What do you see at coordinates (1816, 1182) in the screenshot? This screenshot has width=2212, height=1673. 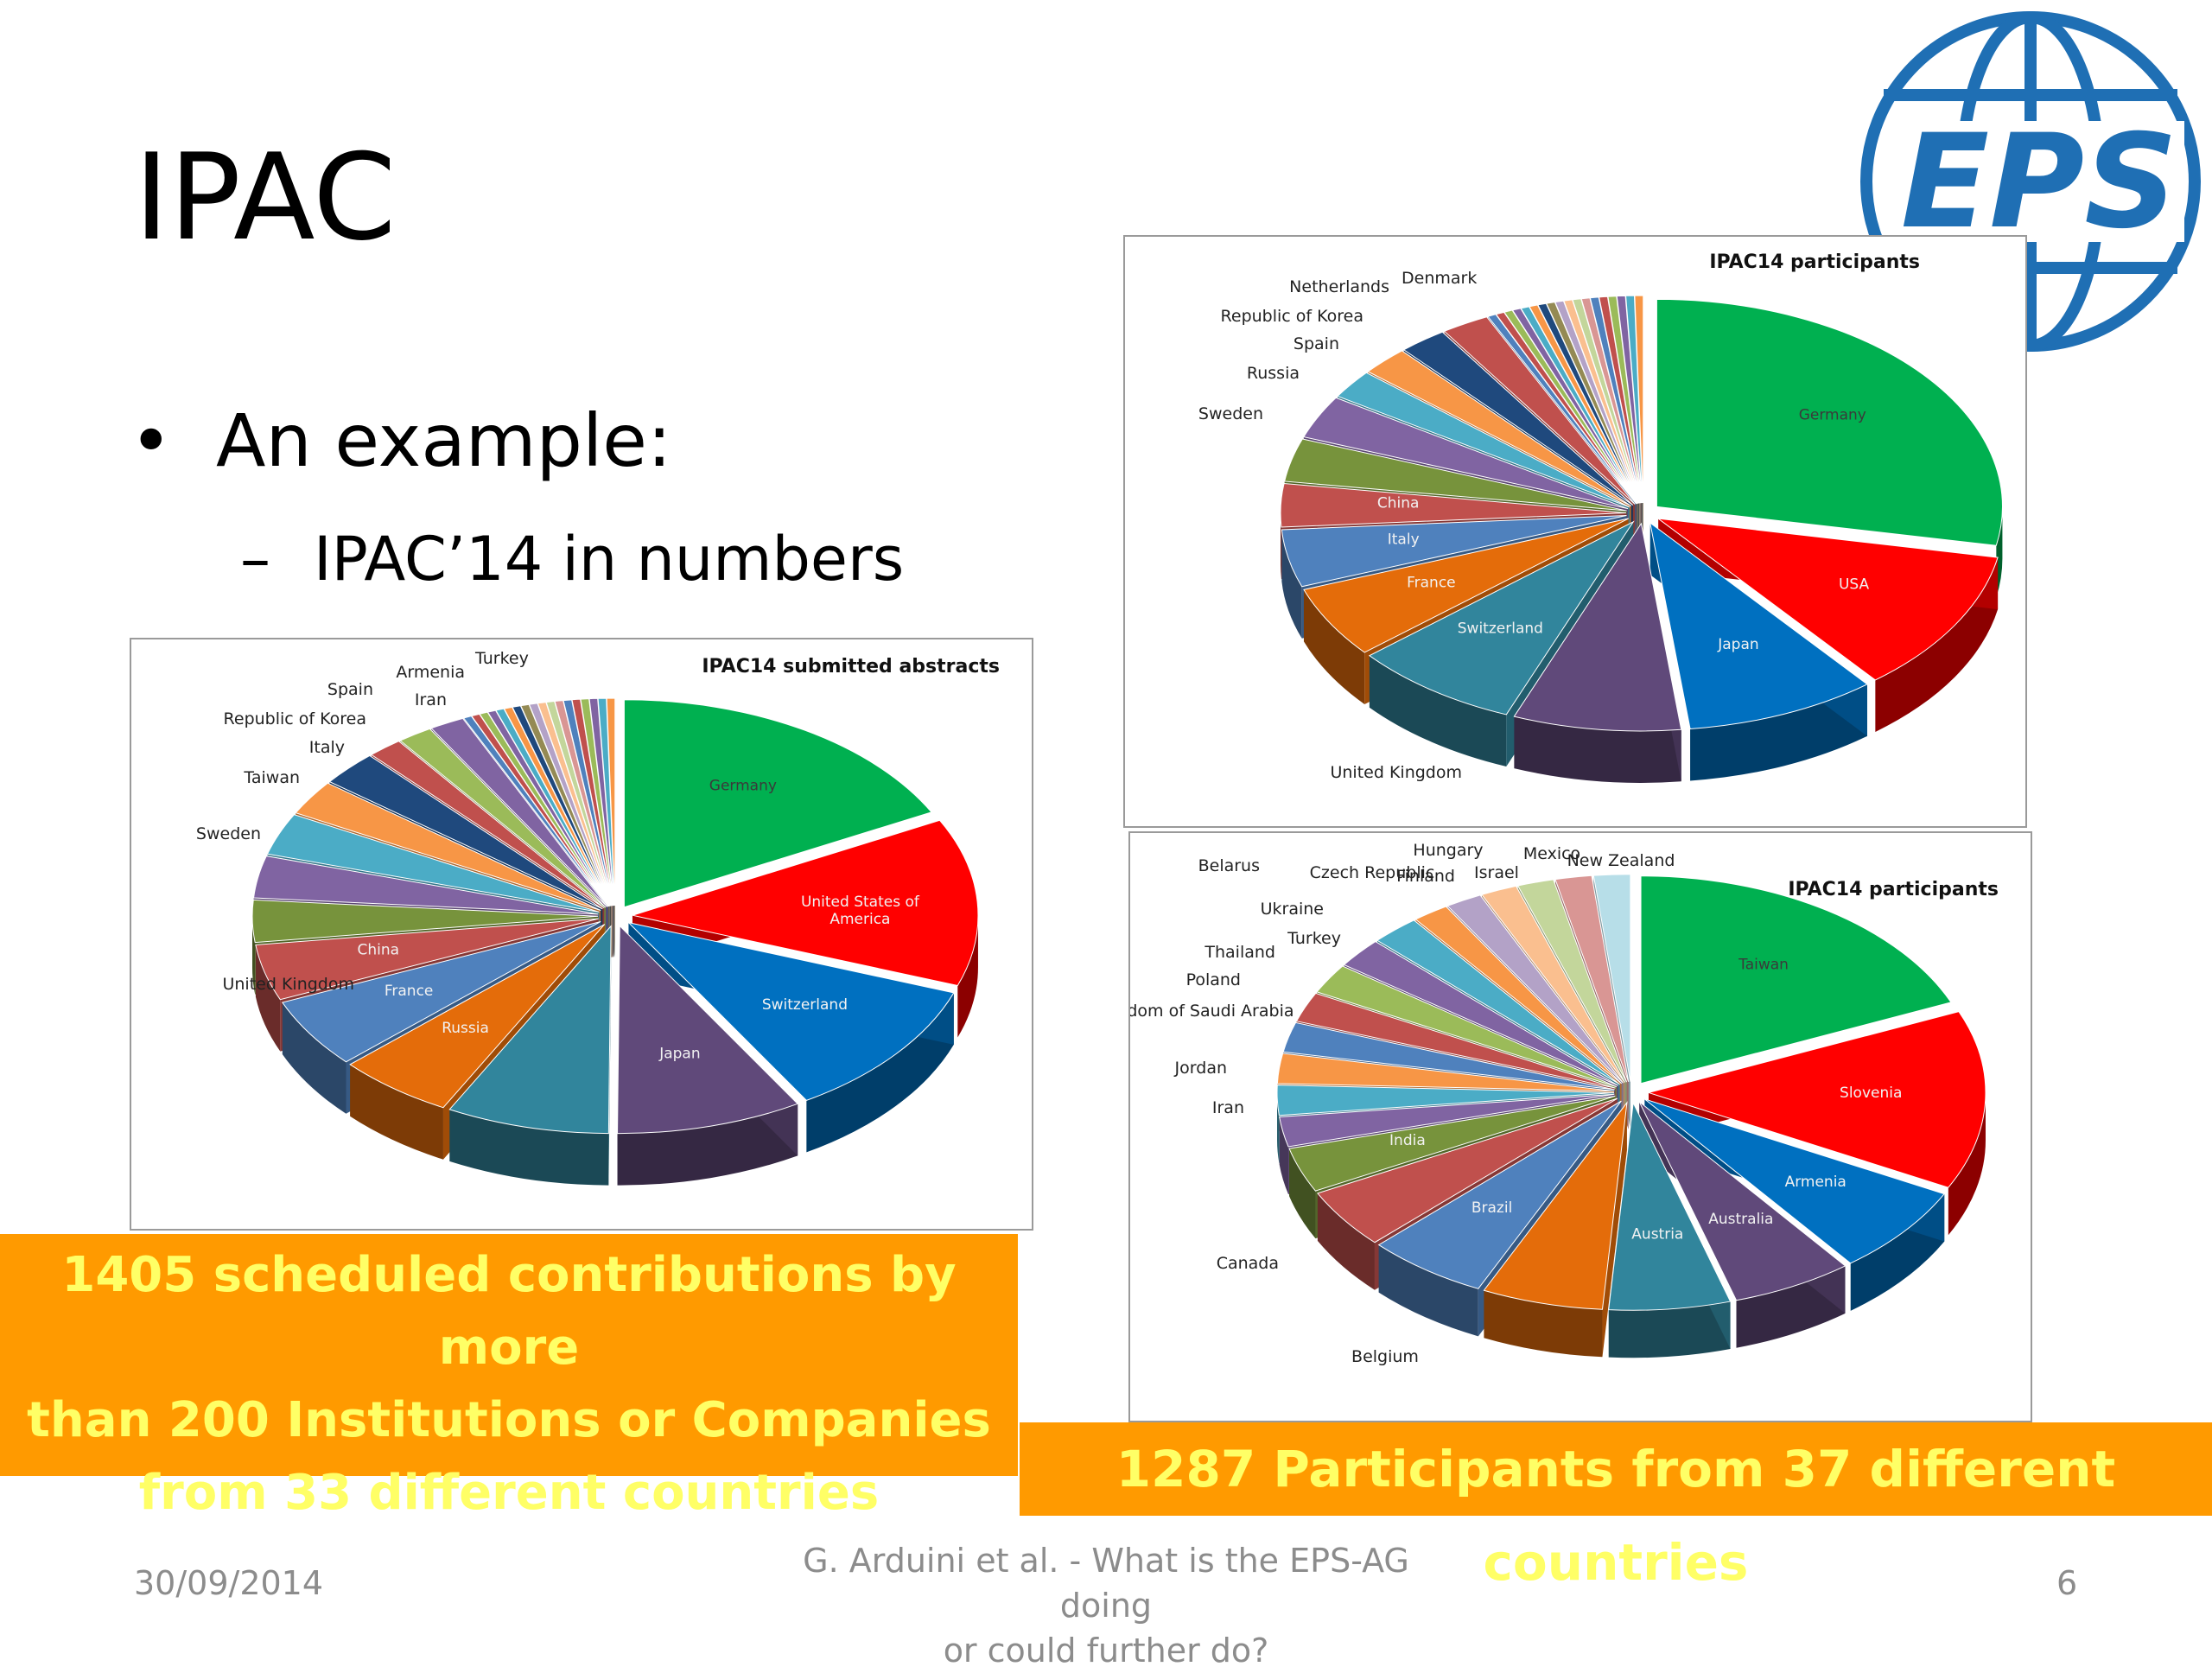 I see `slice-label-armenia: Armenia` at bounding box center [1816, 1182].